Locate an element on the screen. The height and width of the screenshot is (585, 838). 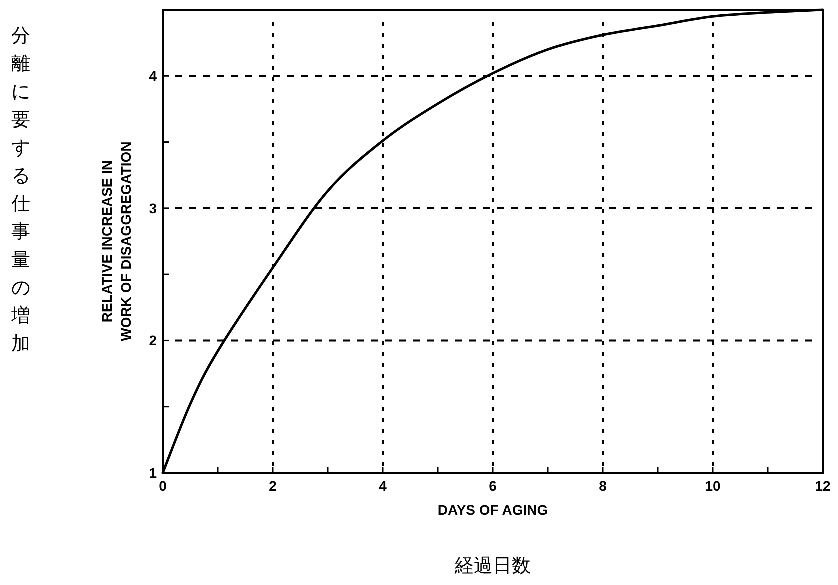
y-tick-label: 2 is located at coordinates (153, 340).